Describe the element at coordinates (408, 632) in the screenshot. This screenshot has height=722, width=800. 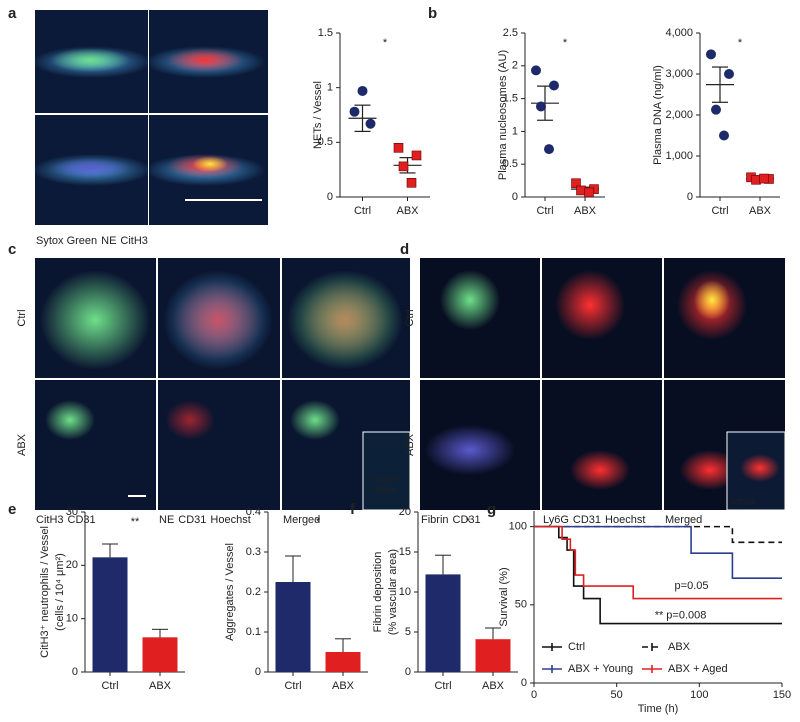
I see `y-tick-label: 5` at that location.